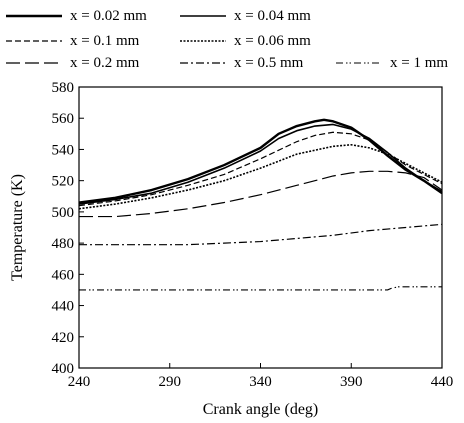 The height and width of the screenshot is (423, 464). What do you see at coordinates (63, 119) in the screenshot?
I see `y-tick-label: 560` at bounding box center [63, 119].